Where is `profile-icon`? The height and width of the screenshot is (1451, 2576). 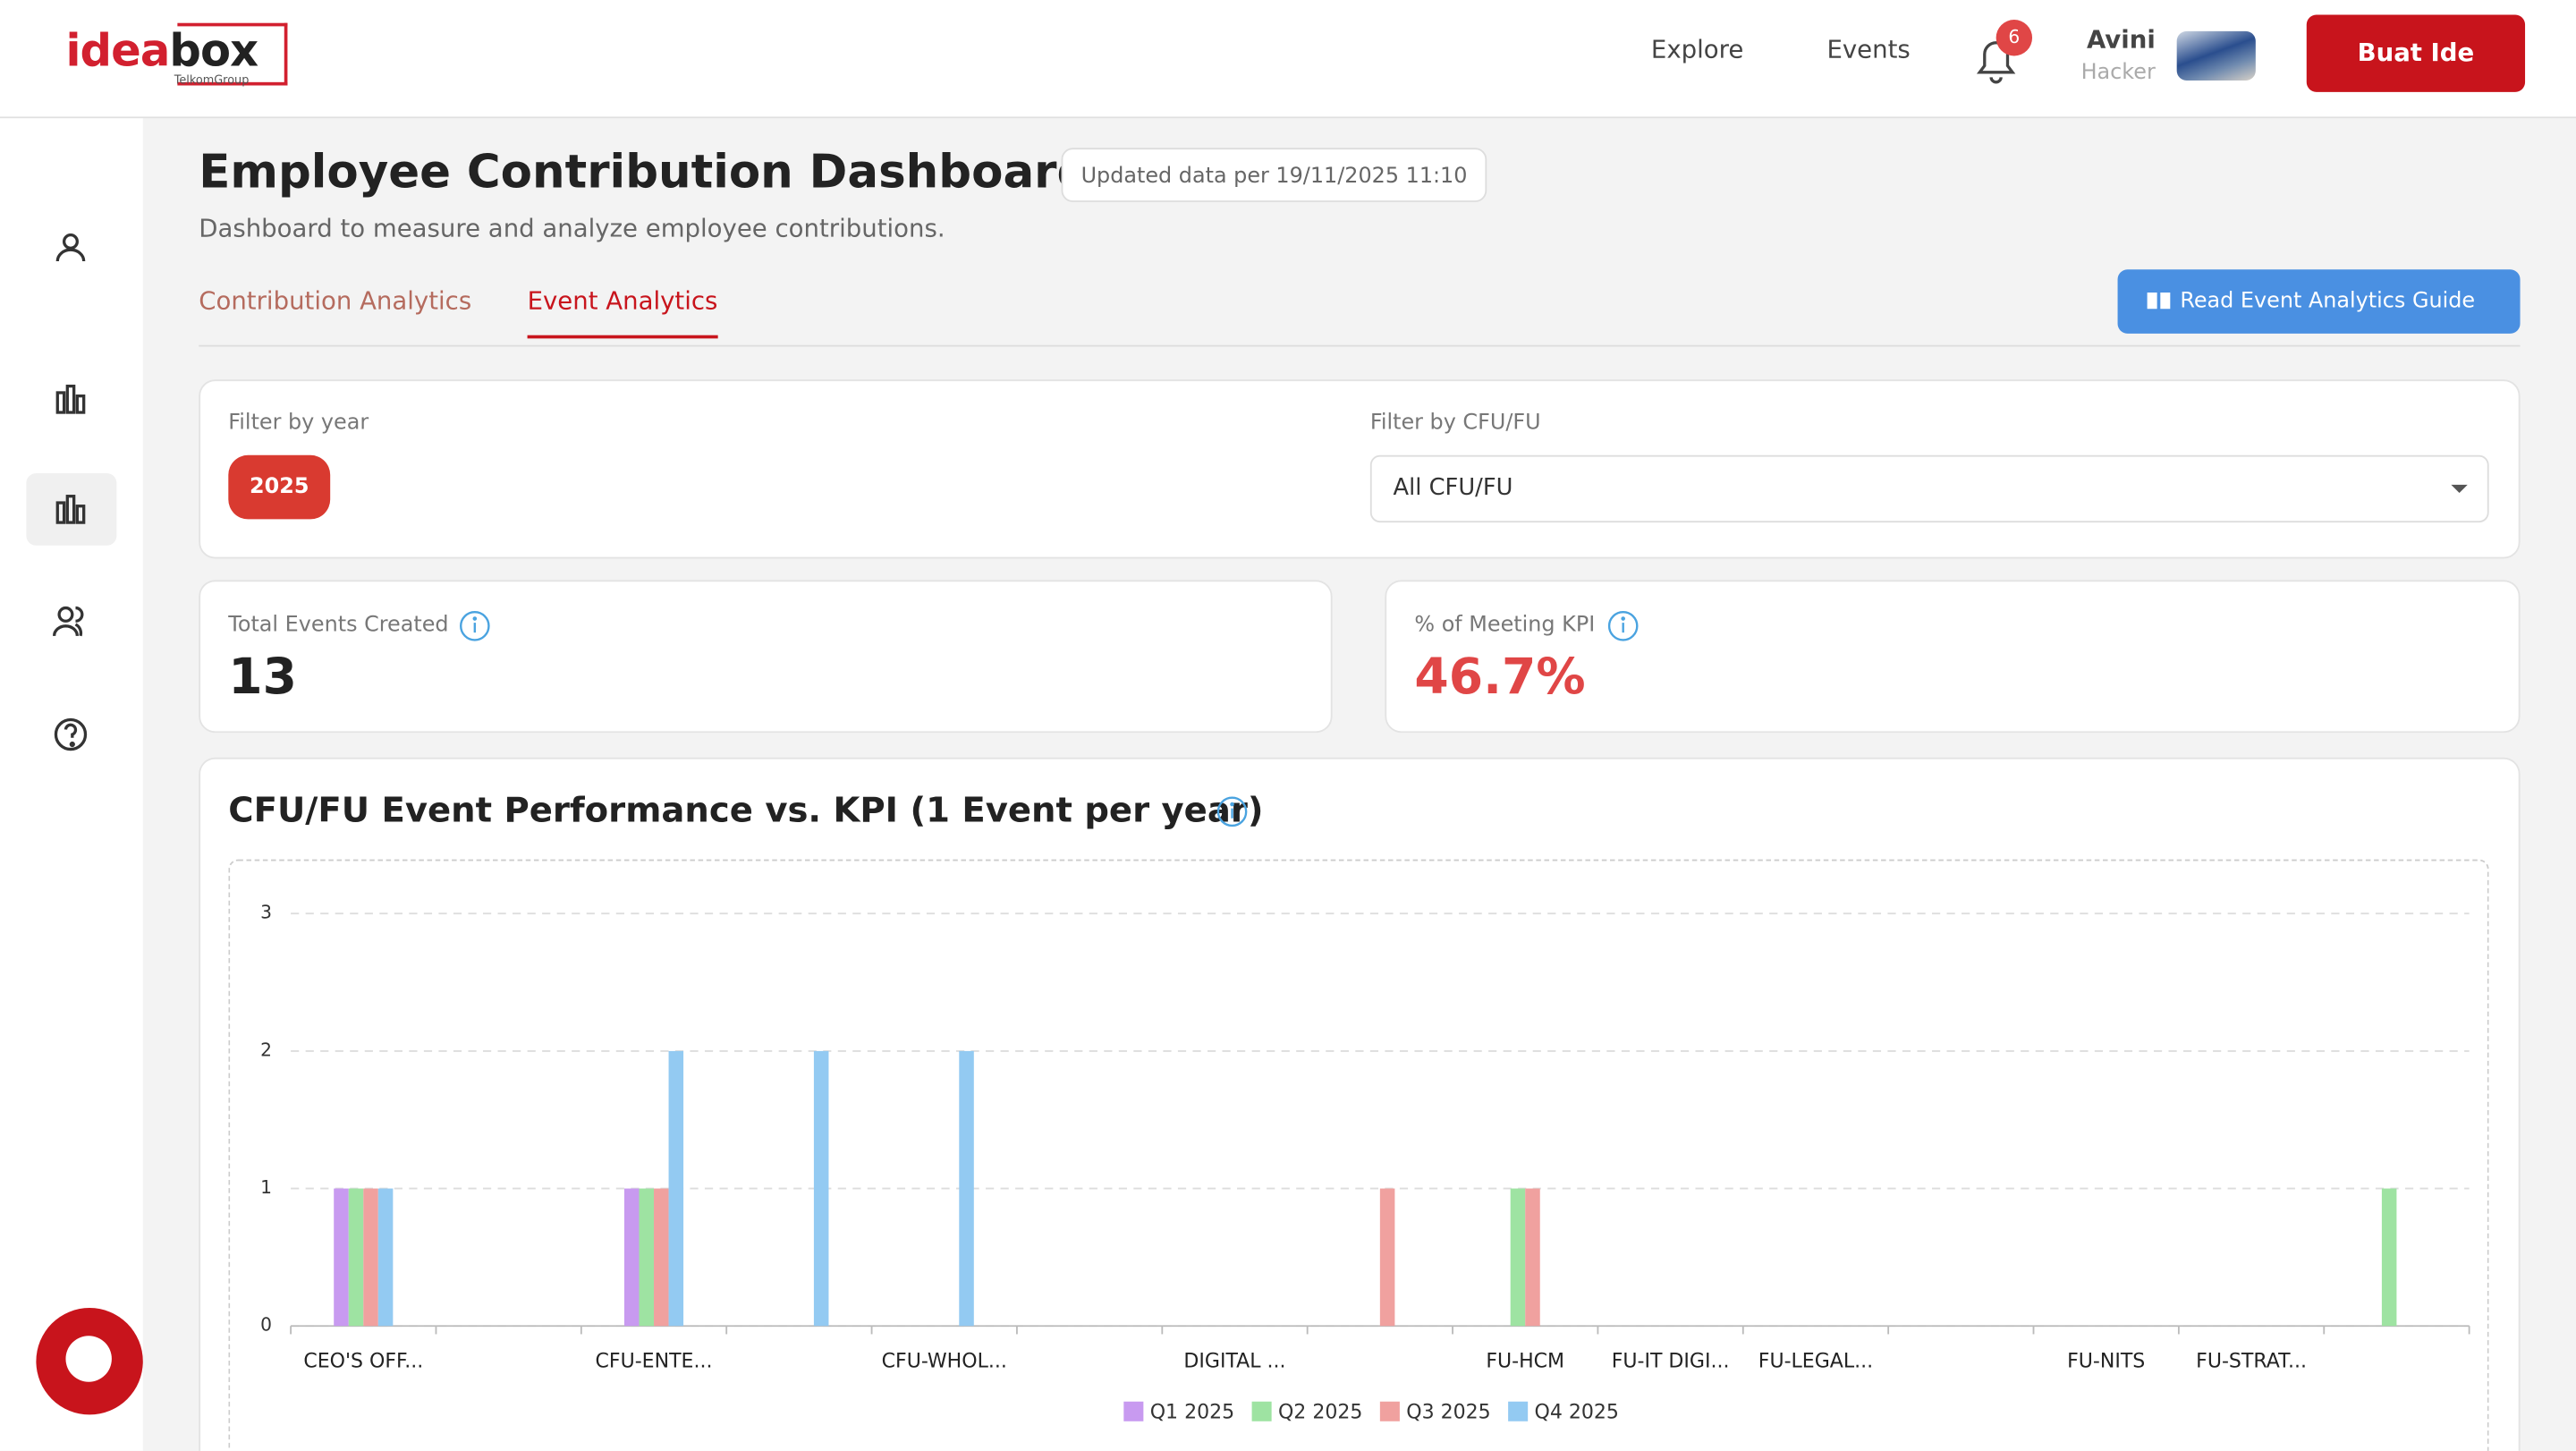
profile-icon is located at coordinates (70, 248).